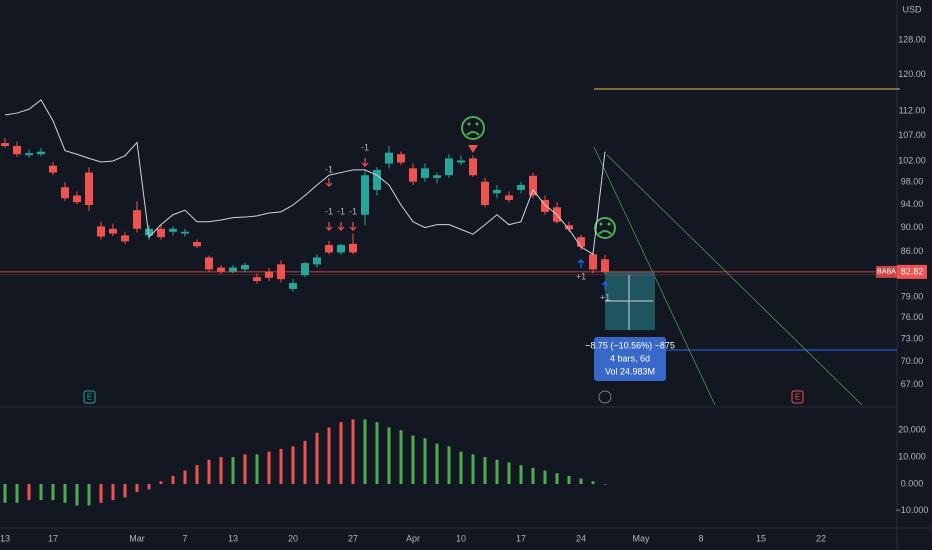 This screenshot has width=932, height=550. Describe the element at coordinates (912, 361) in the screenshot. I see `y-tick-label: 70.00` at that location.